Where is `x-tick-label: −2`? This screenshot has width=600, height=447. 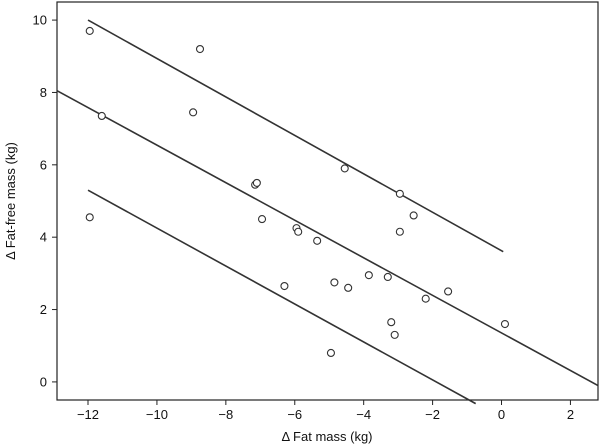
x-tick-label: −2 is located at coordinates (432, 414).